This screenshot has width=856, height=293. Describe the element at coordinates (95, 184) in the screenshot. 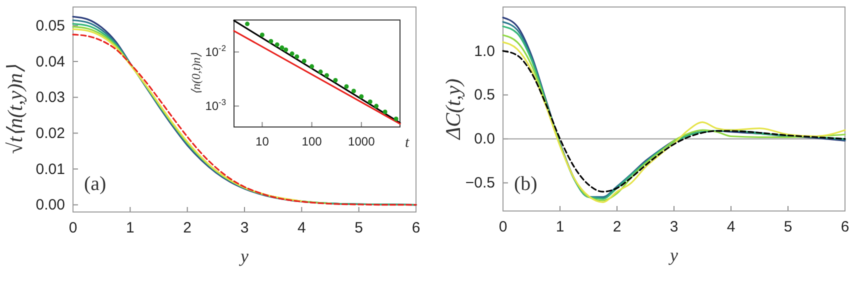

I see `annotation: (a)` at that location.